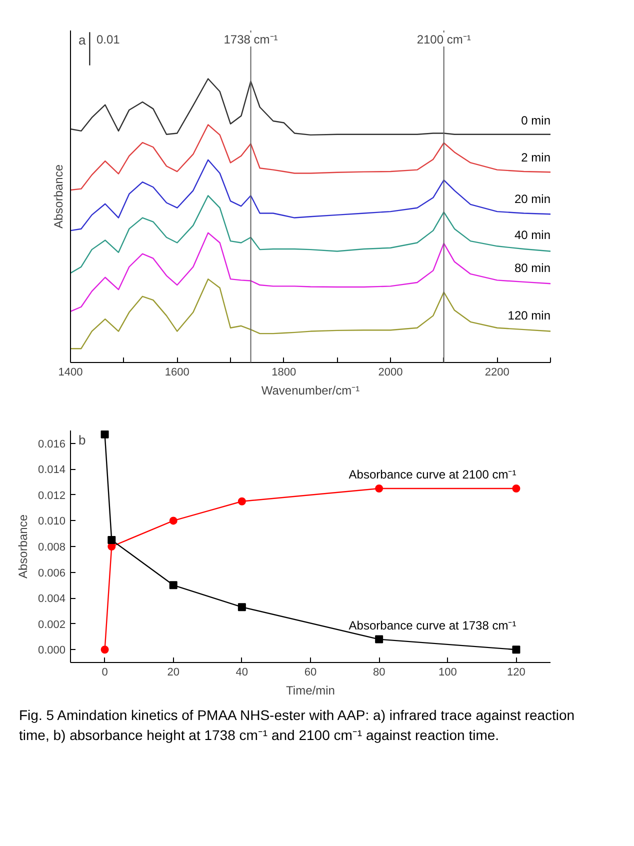  What do you see at coordinates (173, 672) in the screenshot?
I see `x-tick-label: 20` at bounding box center [173, 672].